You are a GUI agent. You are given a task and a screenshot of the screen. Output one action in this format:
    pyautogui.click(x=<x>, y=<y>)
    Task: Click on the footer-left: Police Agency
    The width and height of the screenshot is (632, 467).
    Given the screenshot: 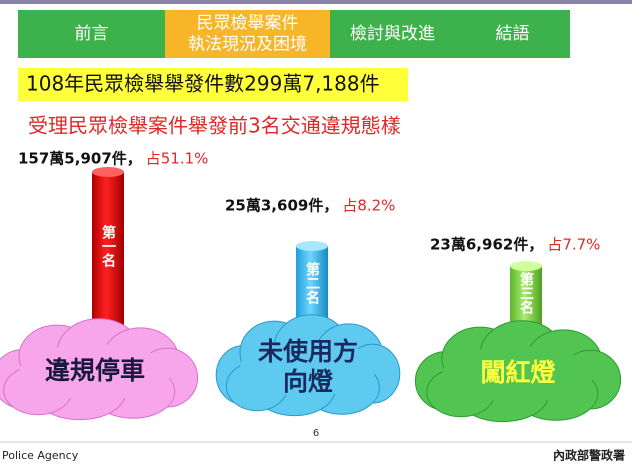 What is the action you would take?
    pyautogui.click(x=40, y=455)
    